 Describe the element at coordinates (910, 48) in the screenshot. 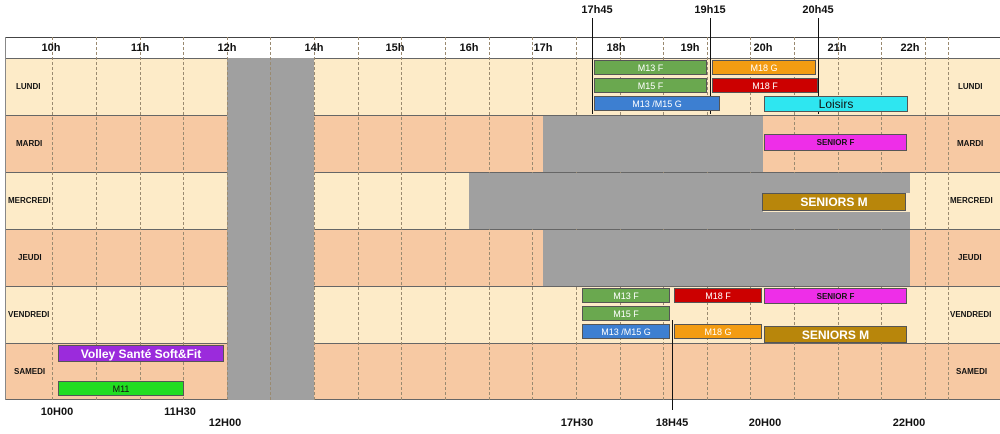

I see `hour-label: 22h` at that location.